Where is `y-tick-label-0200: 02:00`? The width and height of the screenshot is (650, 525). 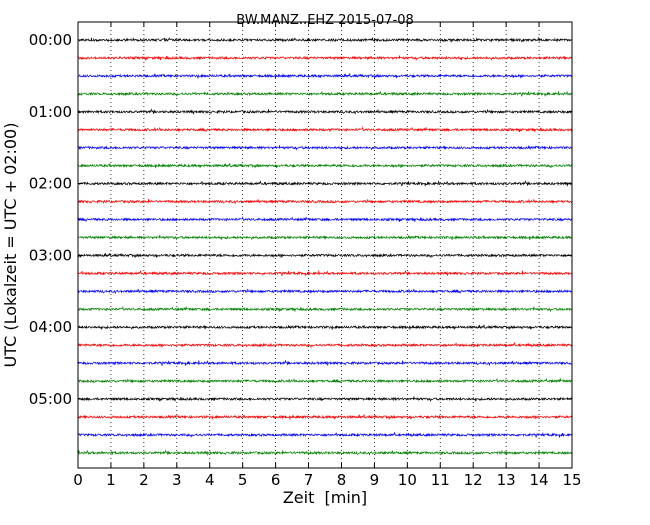
y-tick-label-0200: 02:00 is located at coordinates (50, 184).